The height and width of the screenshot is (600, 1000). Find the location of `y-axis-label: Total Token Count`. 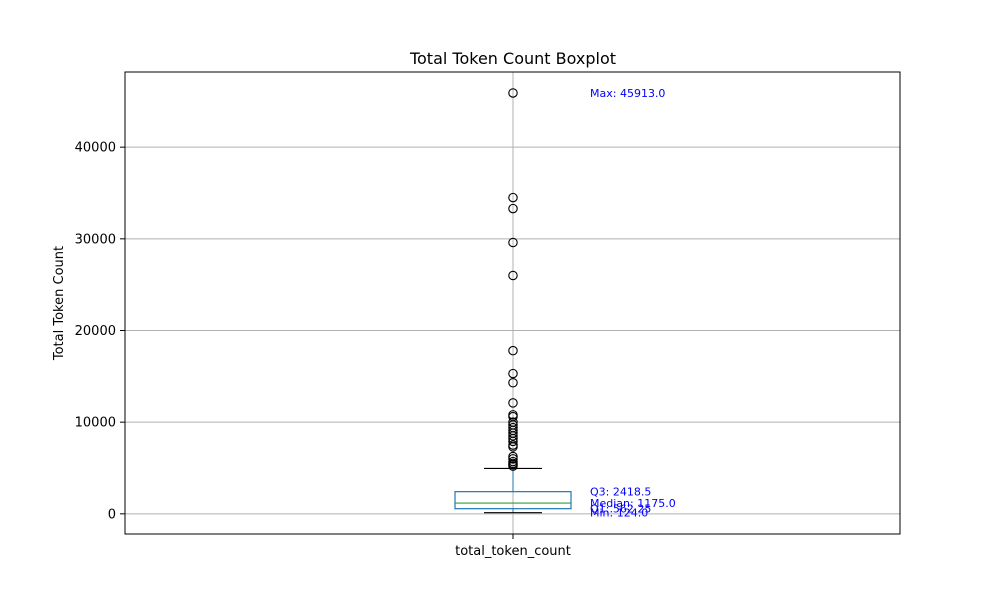

y-axis-label: Total Token Count is located at coordinates (59, 303).